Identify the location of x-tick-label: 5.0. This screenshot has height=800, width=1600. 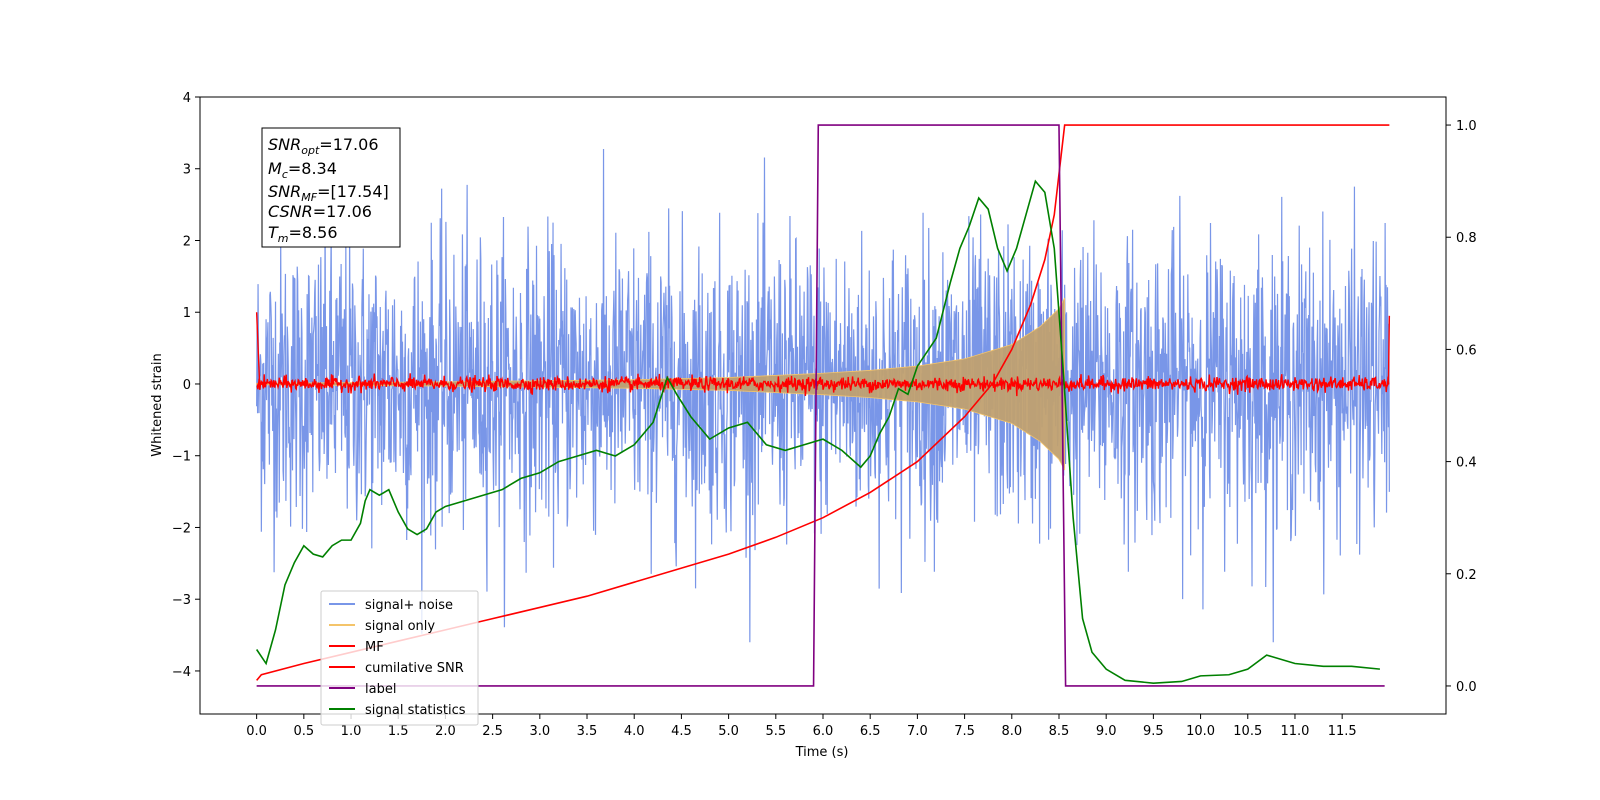
(728, 731).